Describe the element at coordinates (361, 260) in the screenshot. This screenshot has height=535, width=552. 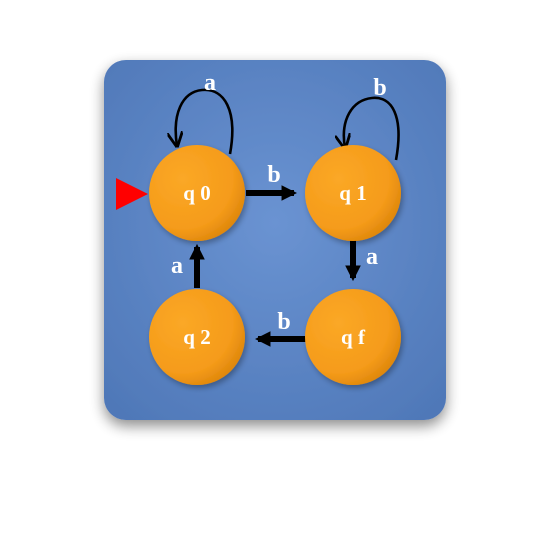
I see `transition-q1-qf: a` at that location.